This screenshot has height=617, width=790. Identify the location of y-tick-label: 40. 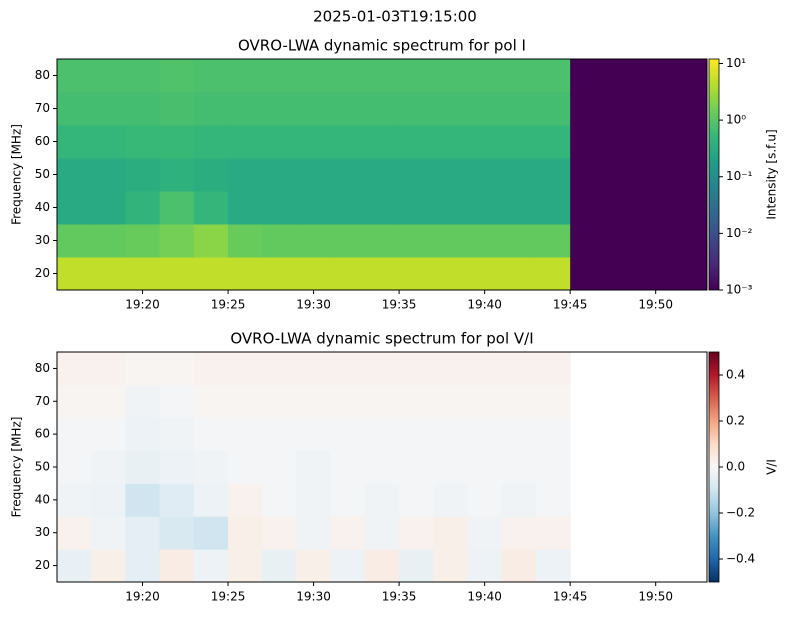
(42, 207).